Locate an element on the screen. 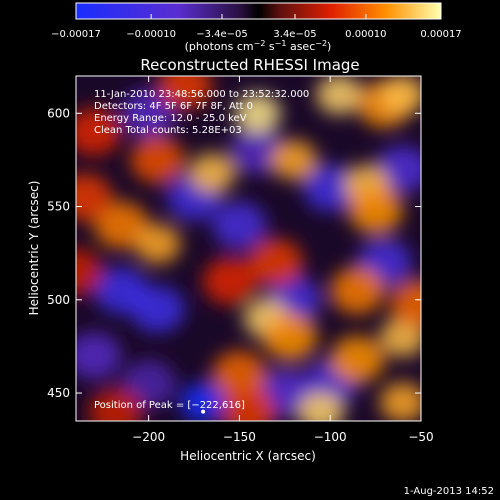  annotation-clean: Clean Total counts: 5.28E+03 is located at coordinates (168, 130).